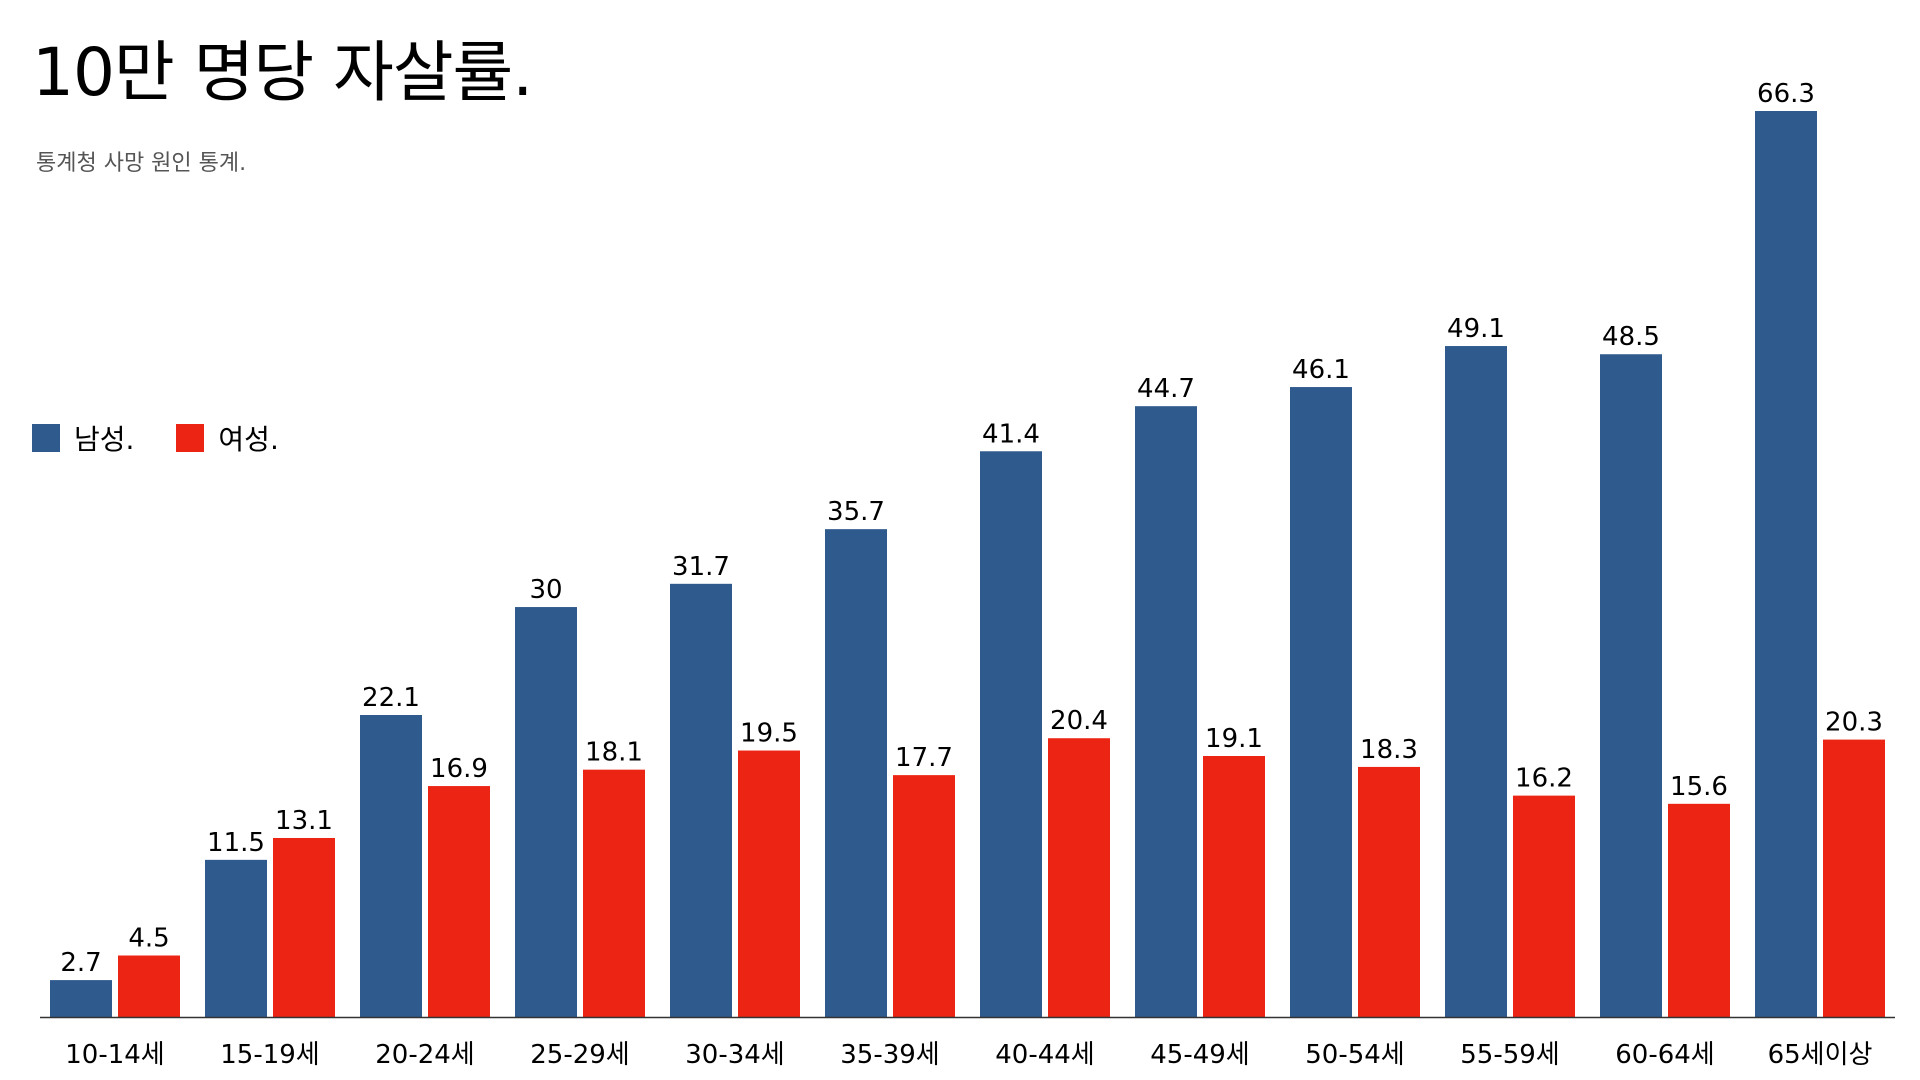 The width and height of the screenshot is (1920, 1080). I want to click on data-label-female-1: 13.1, so click(304, 821).